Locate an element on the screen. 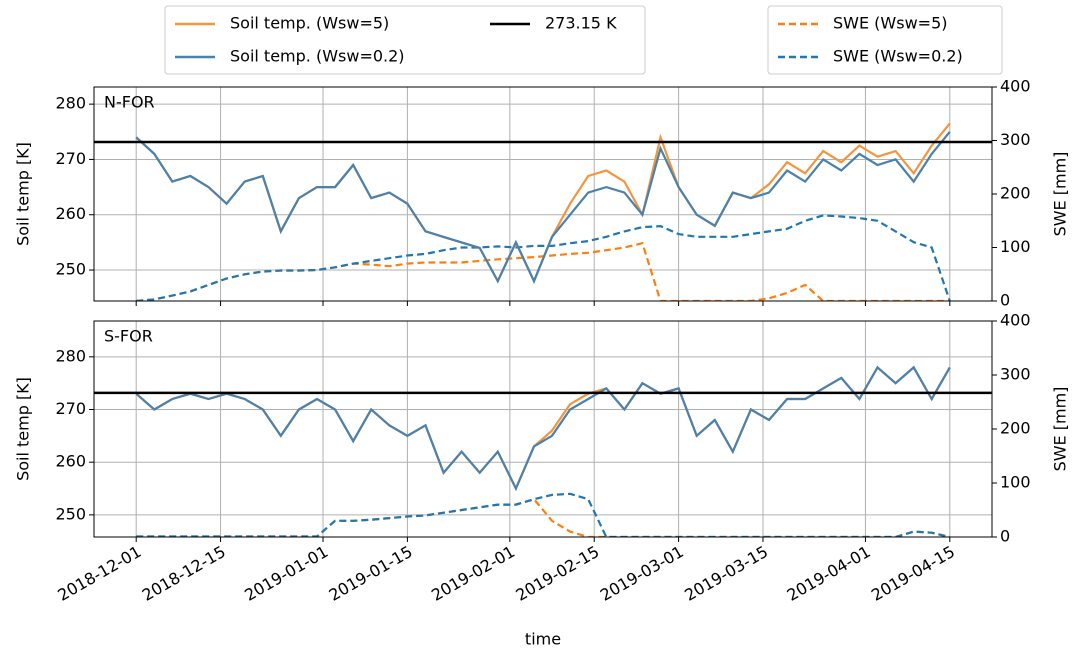 The height and width of the screenshot is (656, 1073). panel-label: N-FOR is located at coordinates (129, 102).